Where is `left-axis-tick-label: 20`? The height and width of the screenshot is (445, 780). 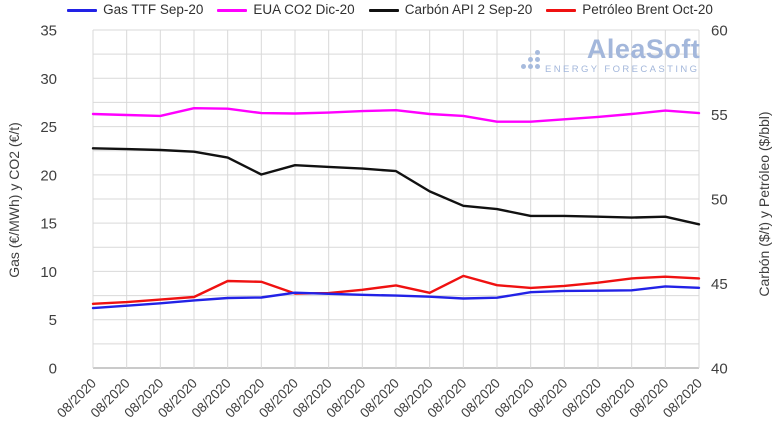
left-axis-tick-label: 20 is located at coordinates (48, 175).